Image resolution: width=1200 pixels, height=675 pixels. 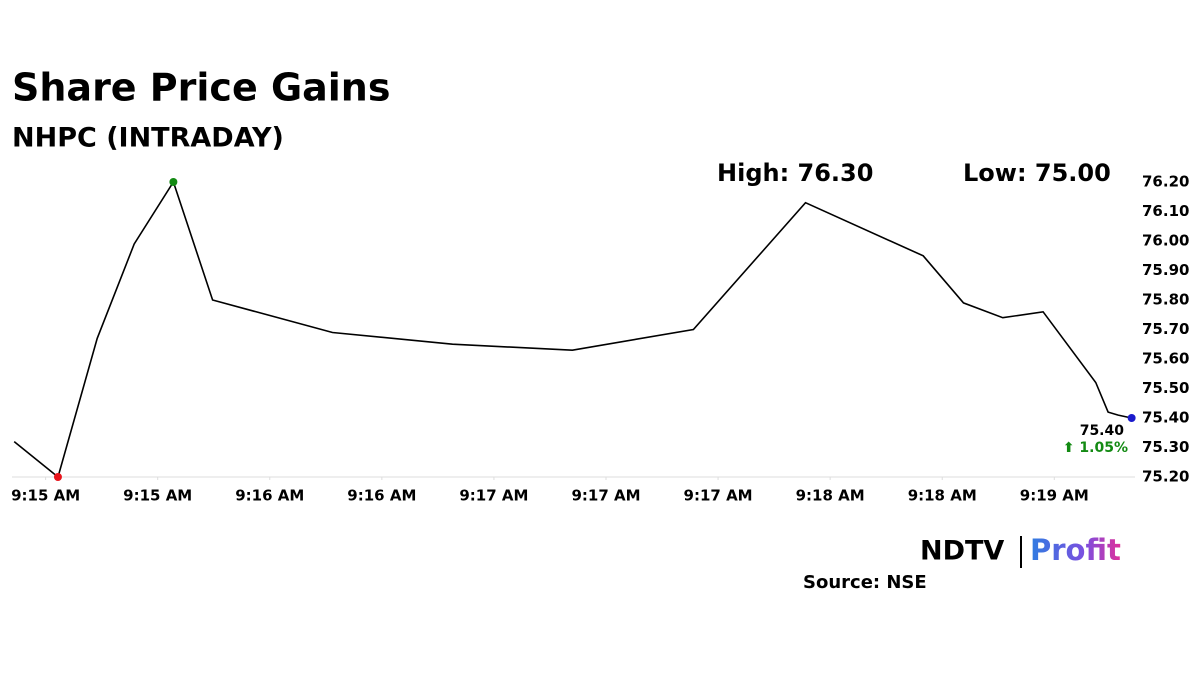 I want to click on y-tick-label: 75.70, so click(x=1165, y=329).